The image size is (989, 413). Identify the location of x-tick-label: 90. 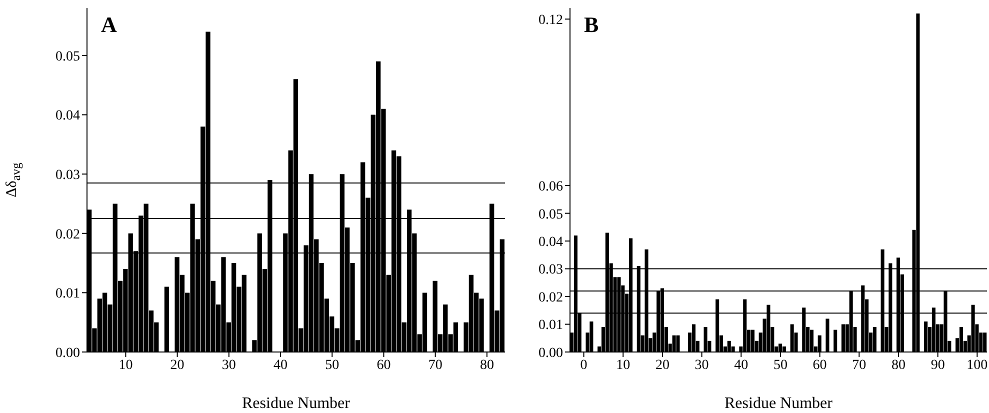
(937, 365).